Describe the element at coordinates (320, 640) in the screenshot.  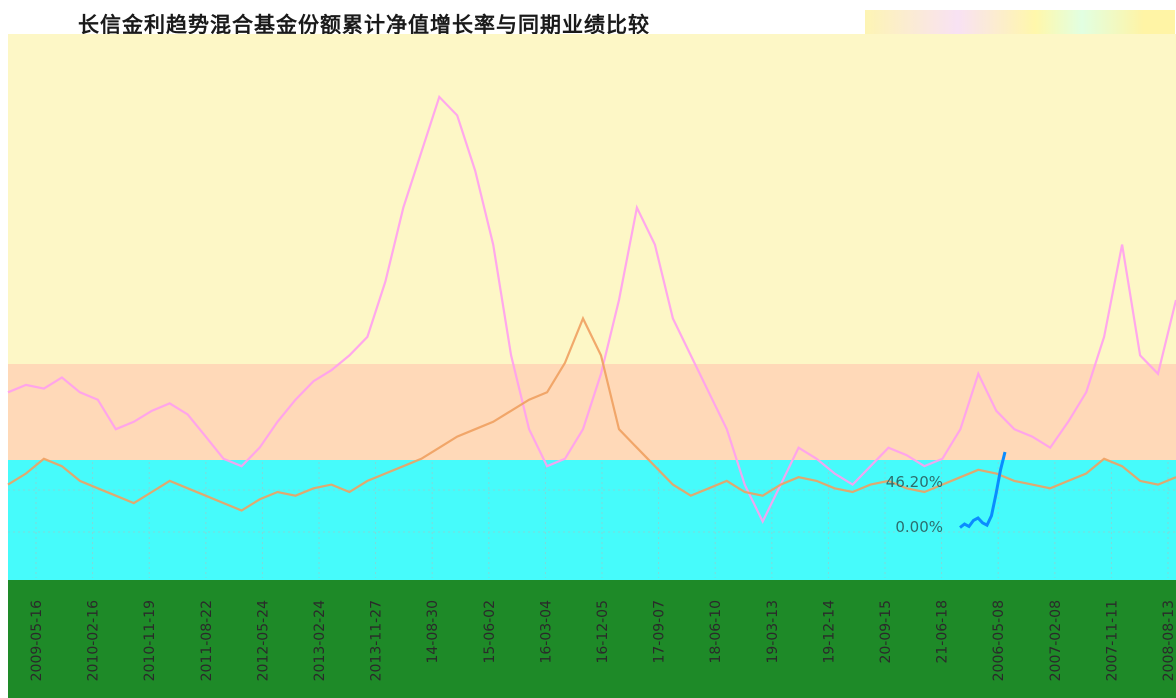
I see `x-tick-label: 2013-02-24` at that location.